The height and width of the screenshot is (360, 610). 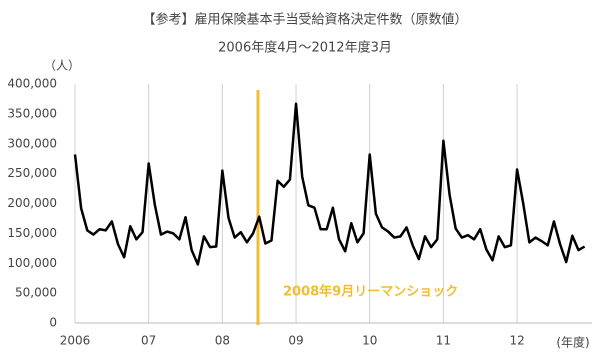 I want to click on chart-title: 【参考】雇用保険基本手当受給資格決定件数（原数値）, so click(x=304, y=20).